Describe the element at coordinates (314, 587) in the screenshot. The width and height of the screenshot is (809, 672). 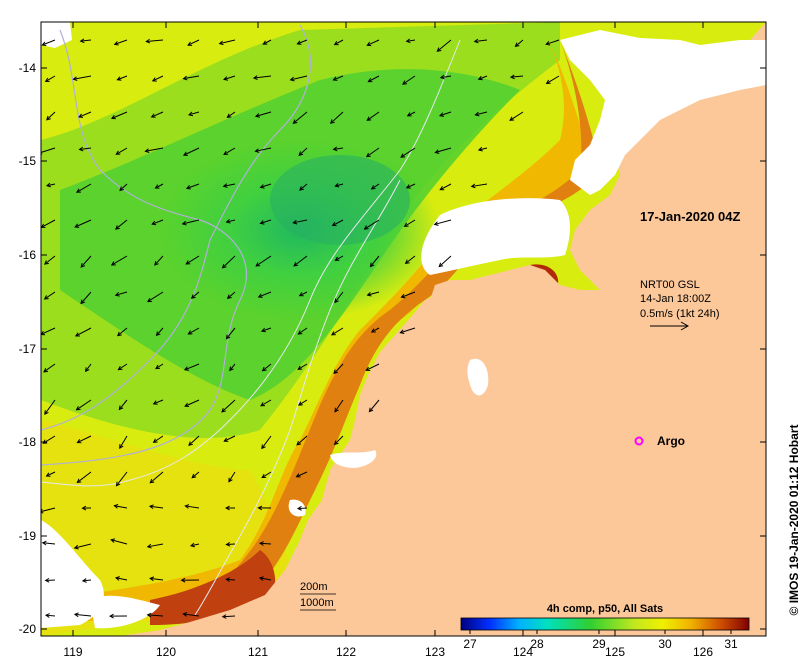
I see `contour-legend-200m: 200m` at that location.